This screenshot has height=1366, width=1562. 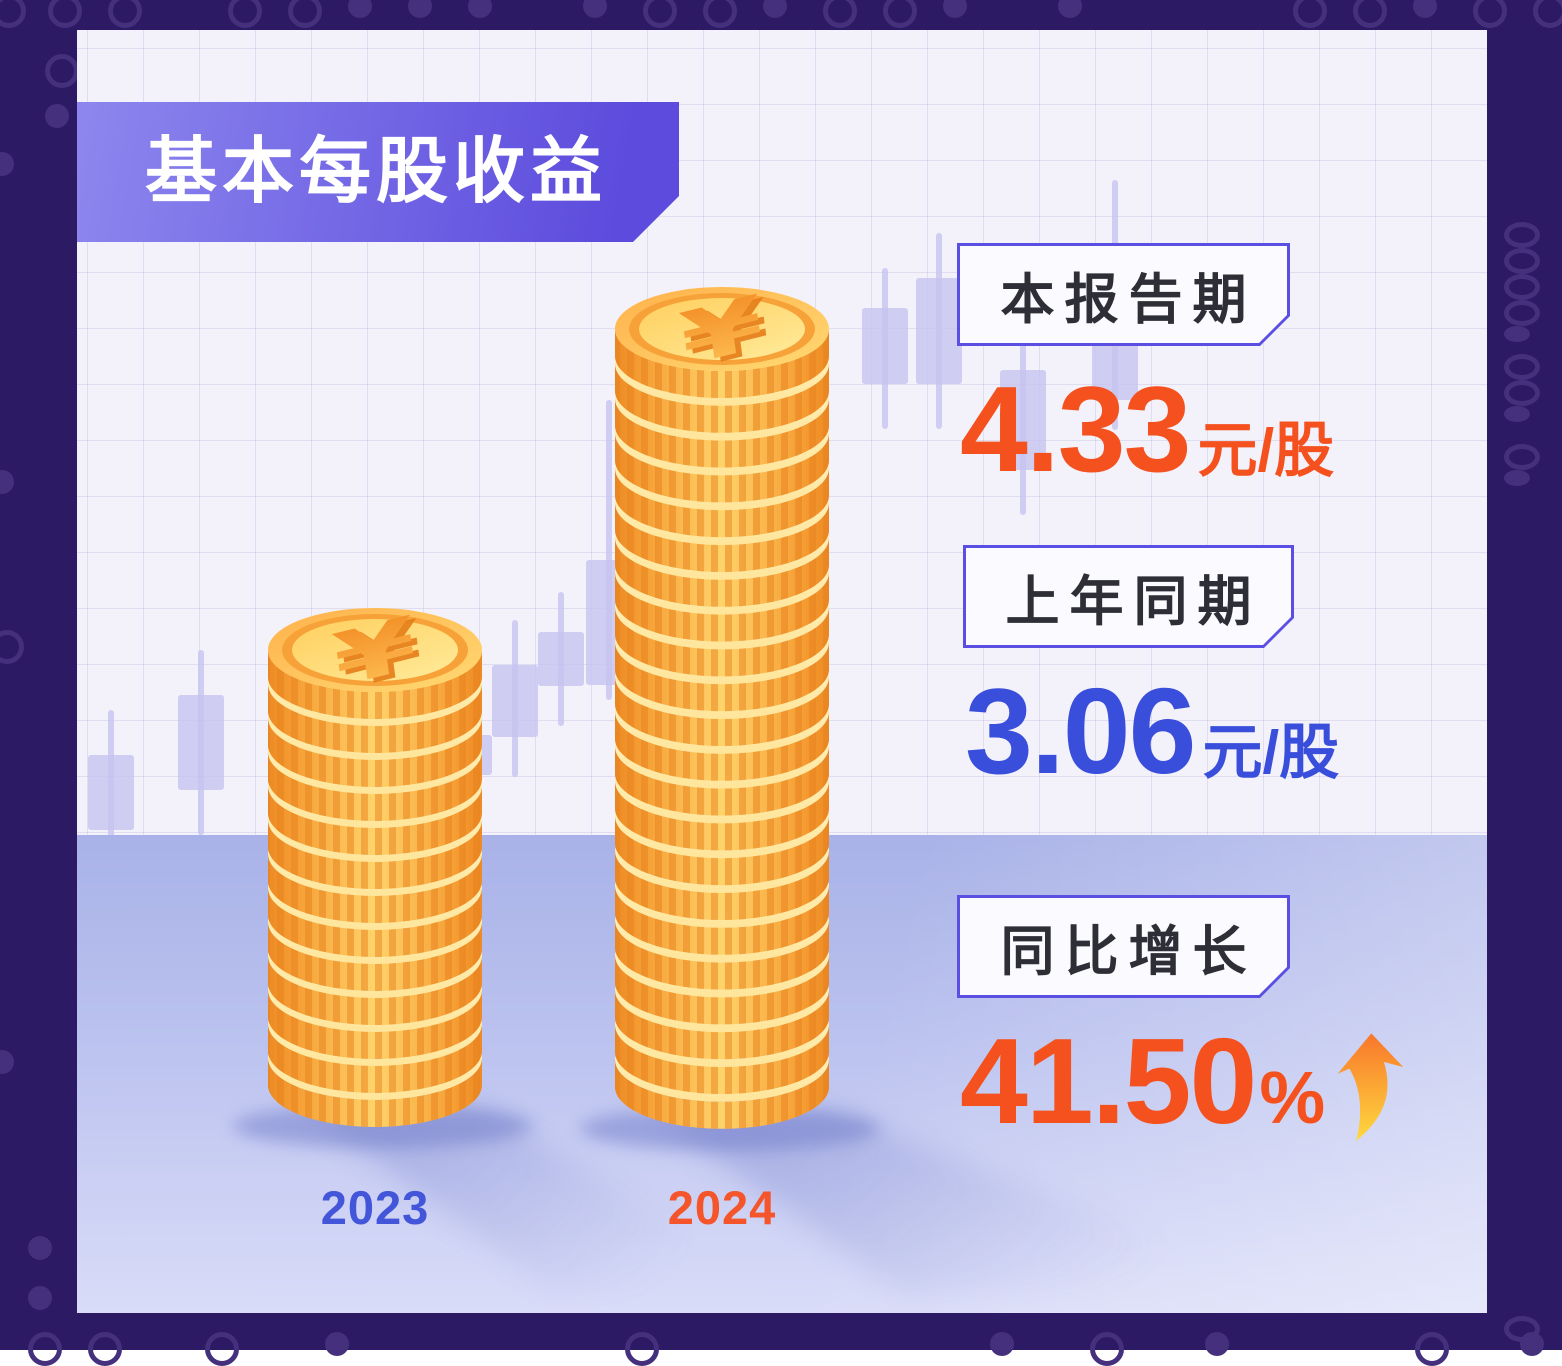 What do you see at coordinates (1373, 1088) in the screenshot?
I see `growth-arrow-icon` at bounding box center [1373, 1088].